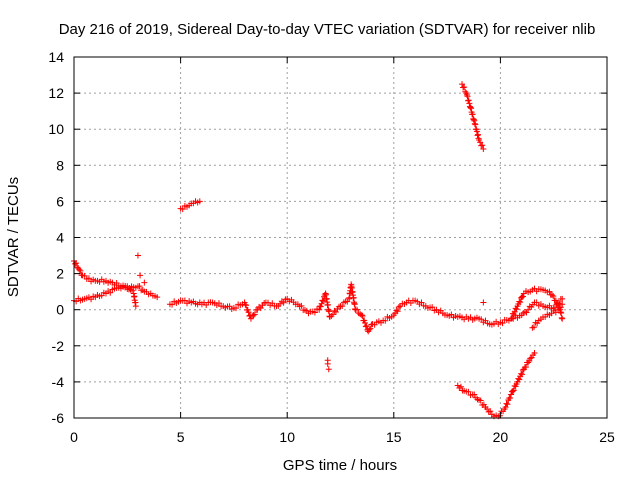 The height and width of the screenshot is (480, 640). Describe the element at coordinates (58, 418) in the screenshot. I see `y-tick-label: -6` at that location.